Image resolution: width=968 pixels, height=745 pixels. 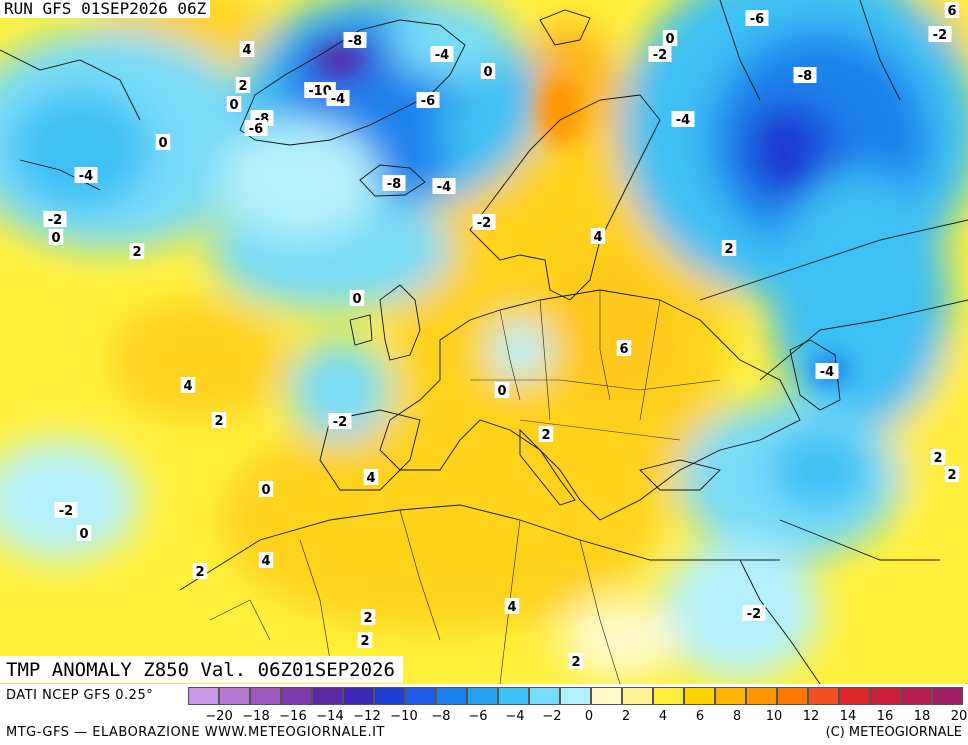 I want to click on scale-tick-label: −18, so click(x=256, y=716).